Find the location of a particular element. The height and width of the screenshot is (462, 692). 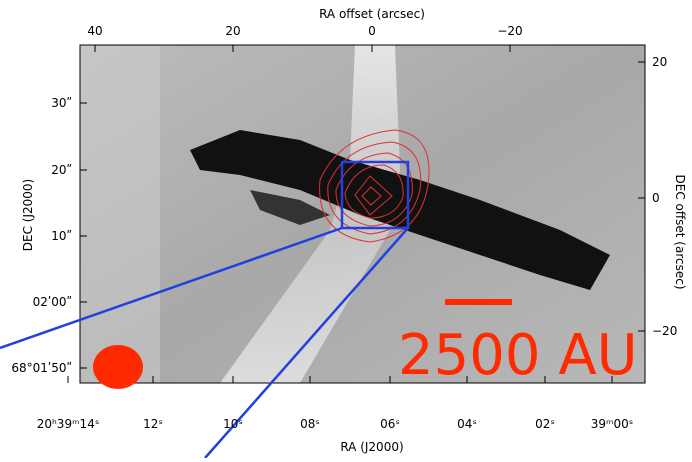

bottom-tick-label: 12ˢ is located at coordinates (153, 424).